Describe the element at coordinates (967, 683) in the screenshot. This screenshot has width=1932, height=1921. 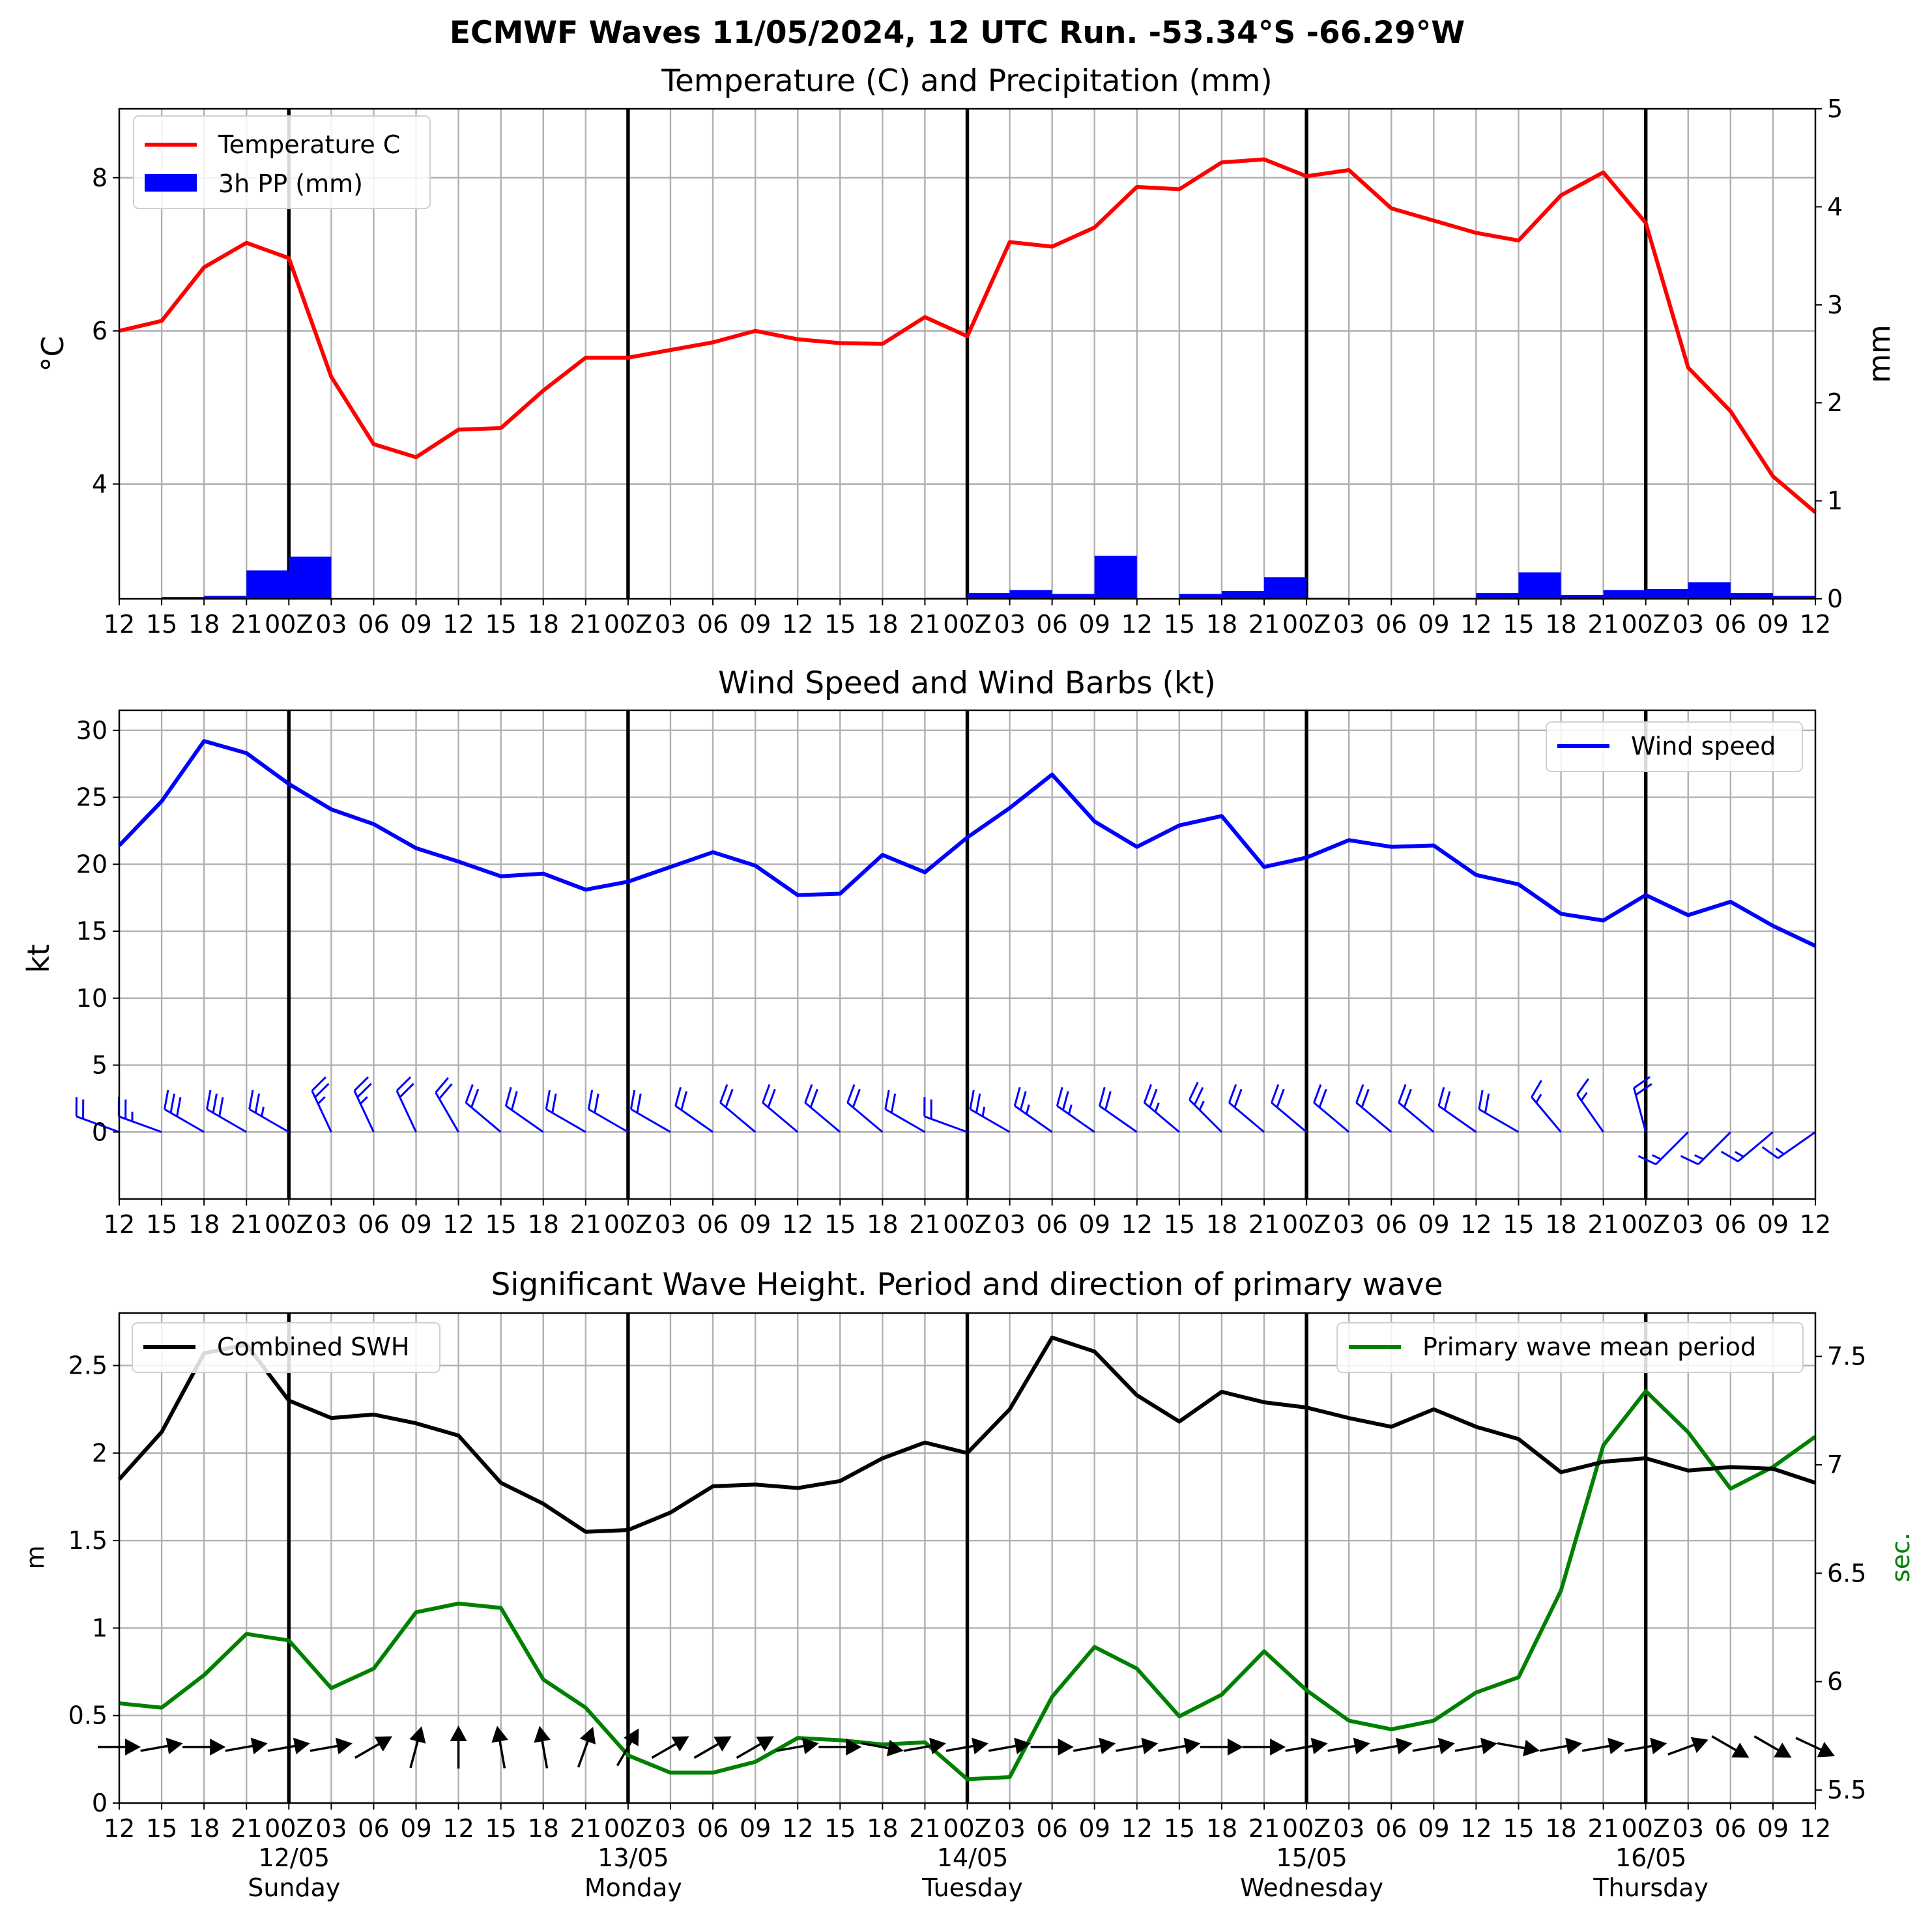
I see `wind-panel-title: Wind Speed and Wind Barbs (kt)` at that location.